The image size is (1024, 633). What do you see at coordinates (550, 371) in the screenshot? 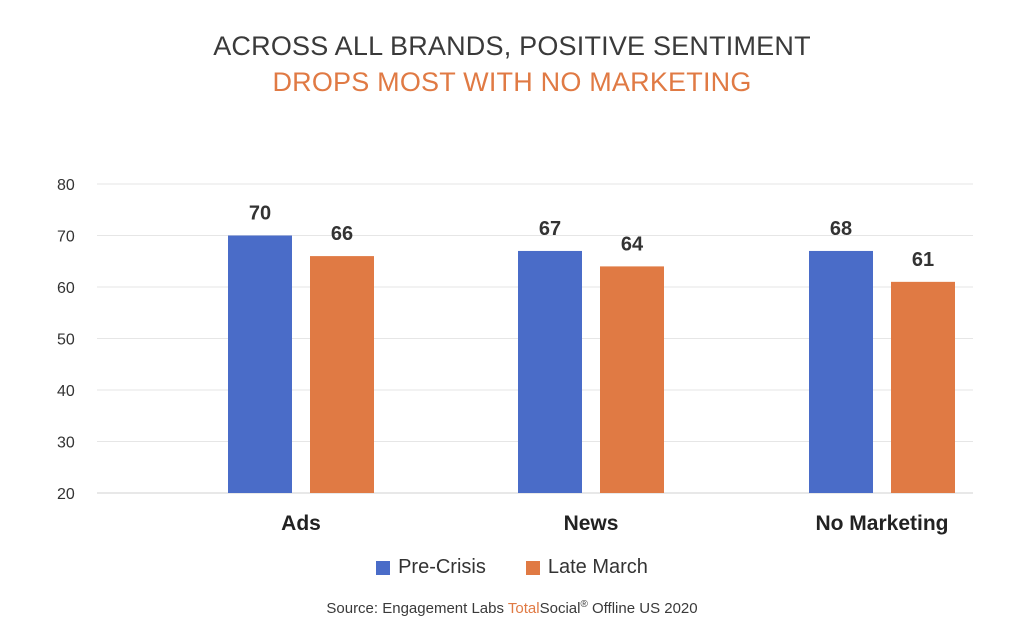
I see `bar-news-pre-crisis` at bounding box center [550, 371].